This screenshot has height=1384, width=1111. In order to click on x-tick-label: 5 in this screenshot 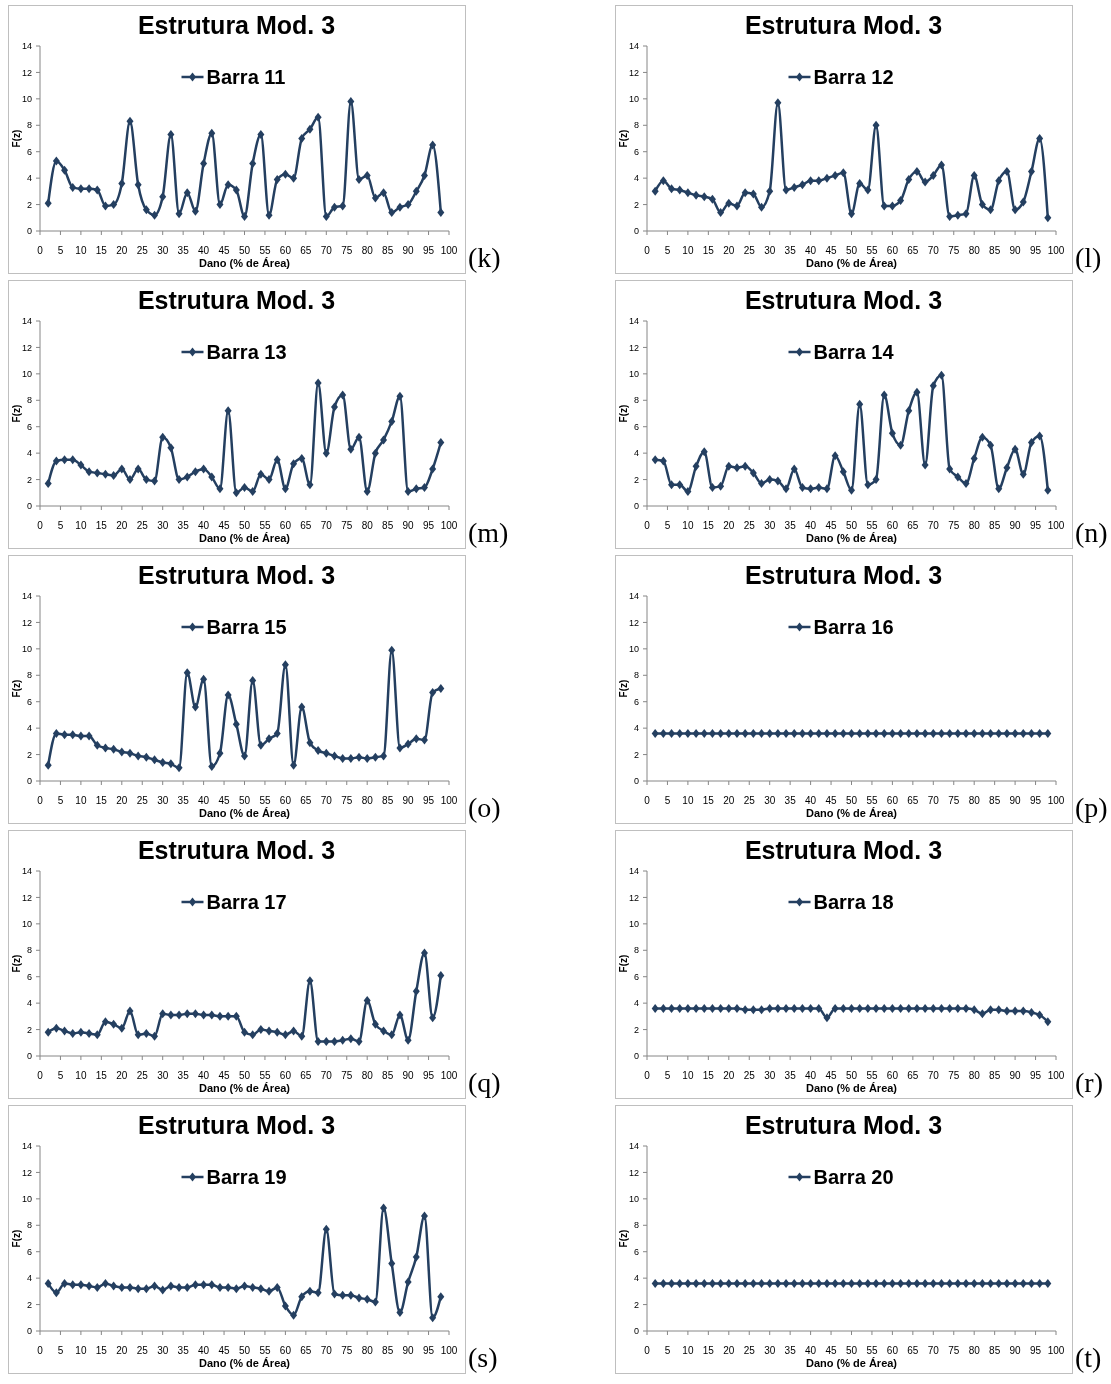, I will do `click(60, 250)`.